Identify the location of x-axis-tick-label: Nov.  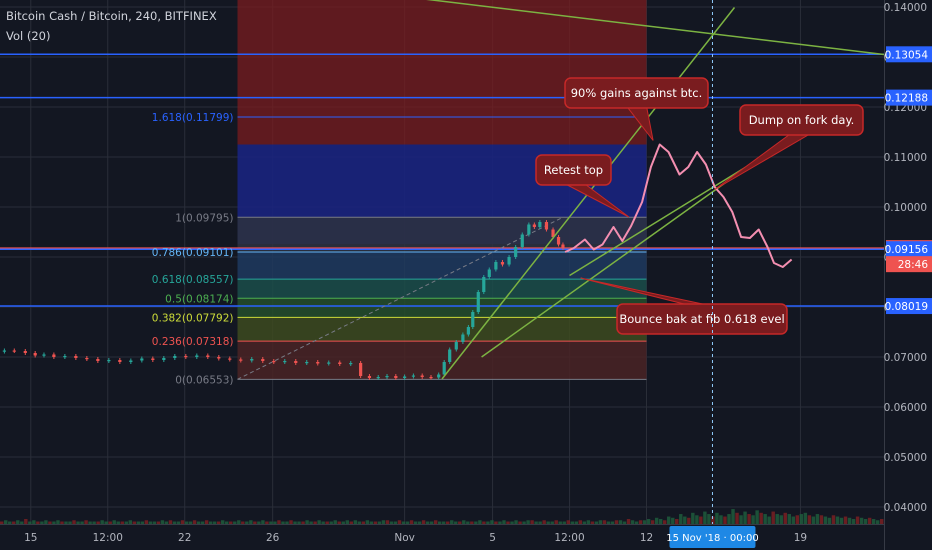
(404, 538).